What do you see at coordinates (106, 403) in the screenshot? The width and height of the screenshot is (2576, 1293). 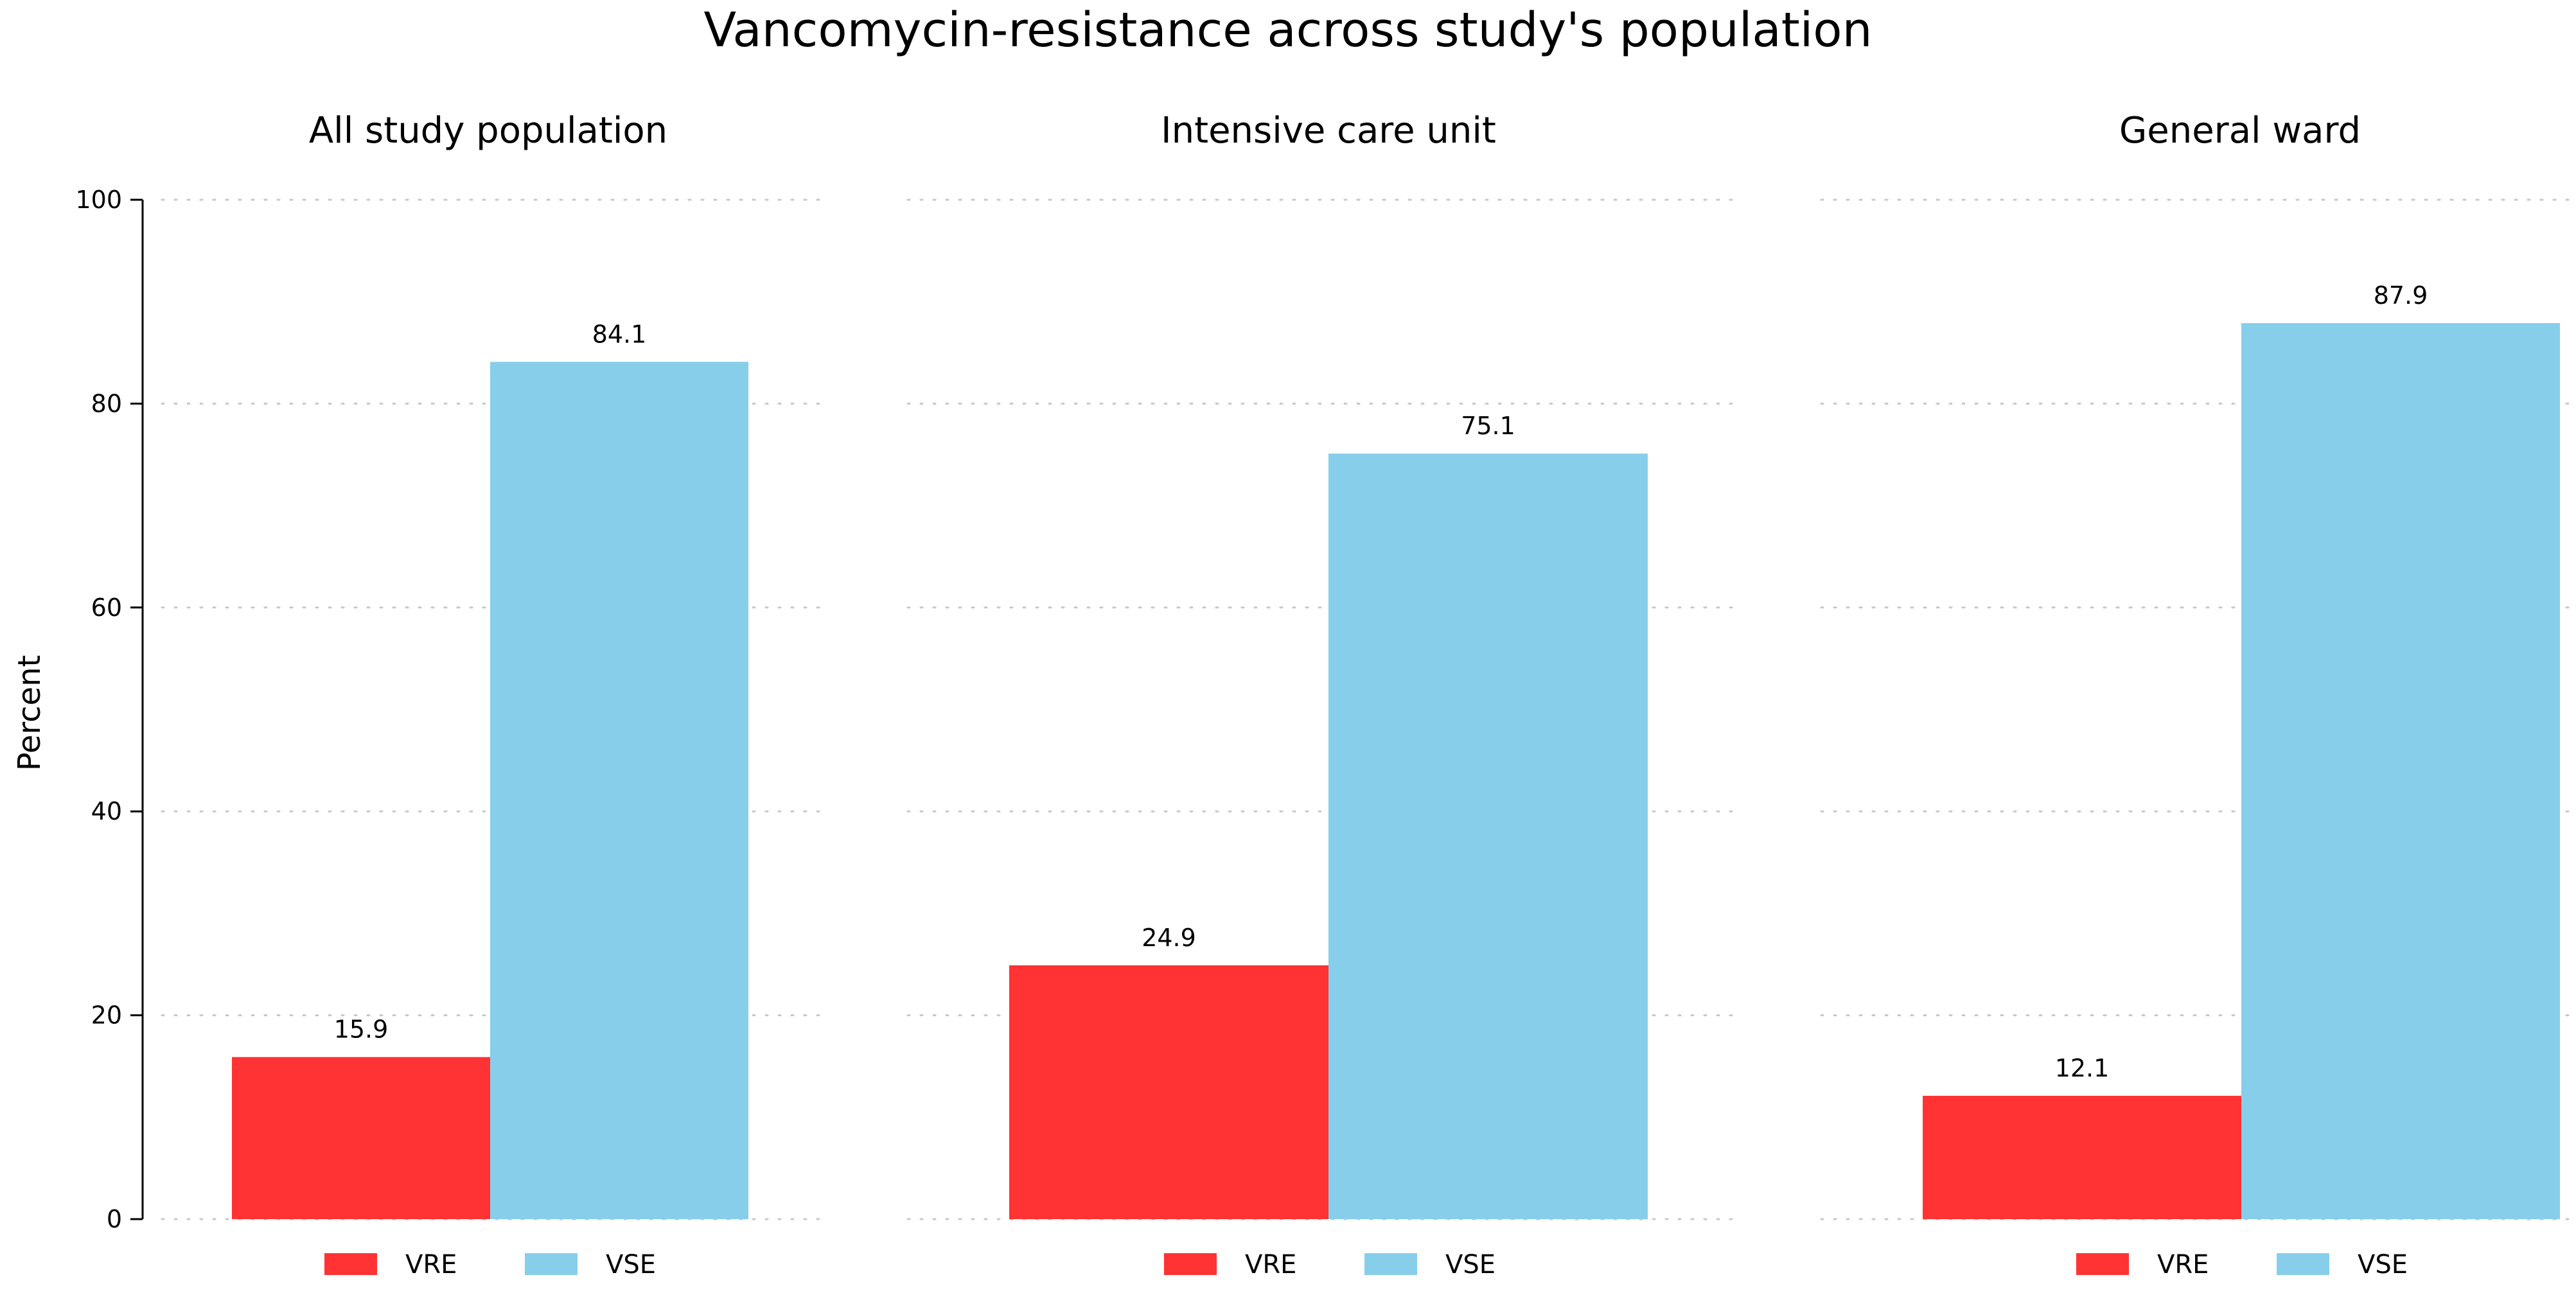 I see `y-tick-label-80: 80` at bounding box center [106, 403].